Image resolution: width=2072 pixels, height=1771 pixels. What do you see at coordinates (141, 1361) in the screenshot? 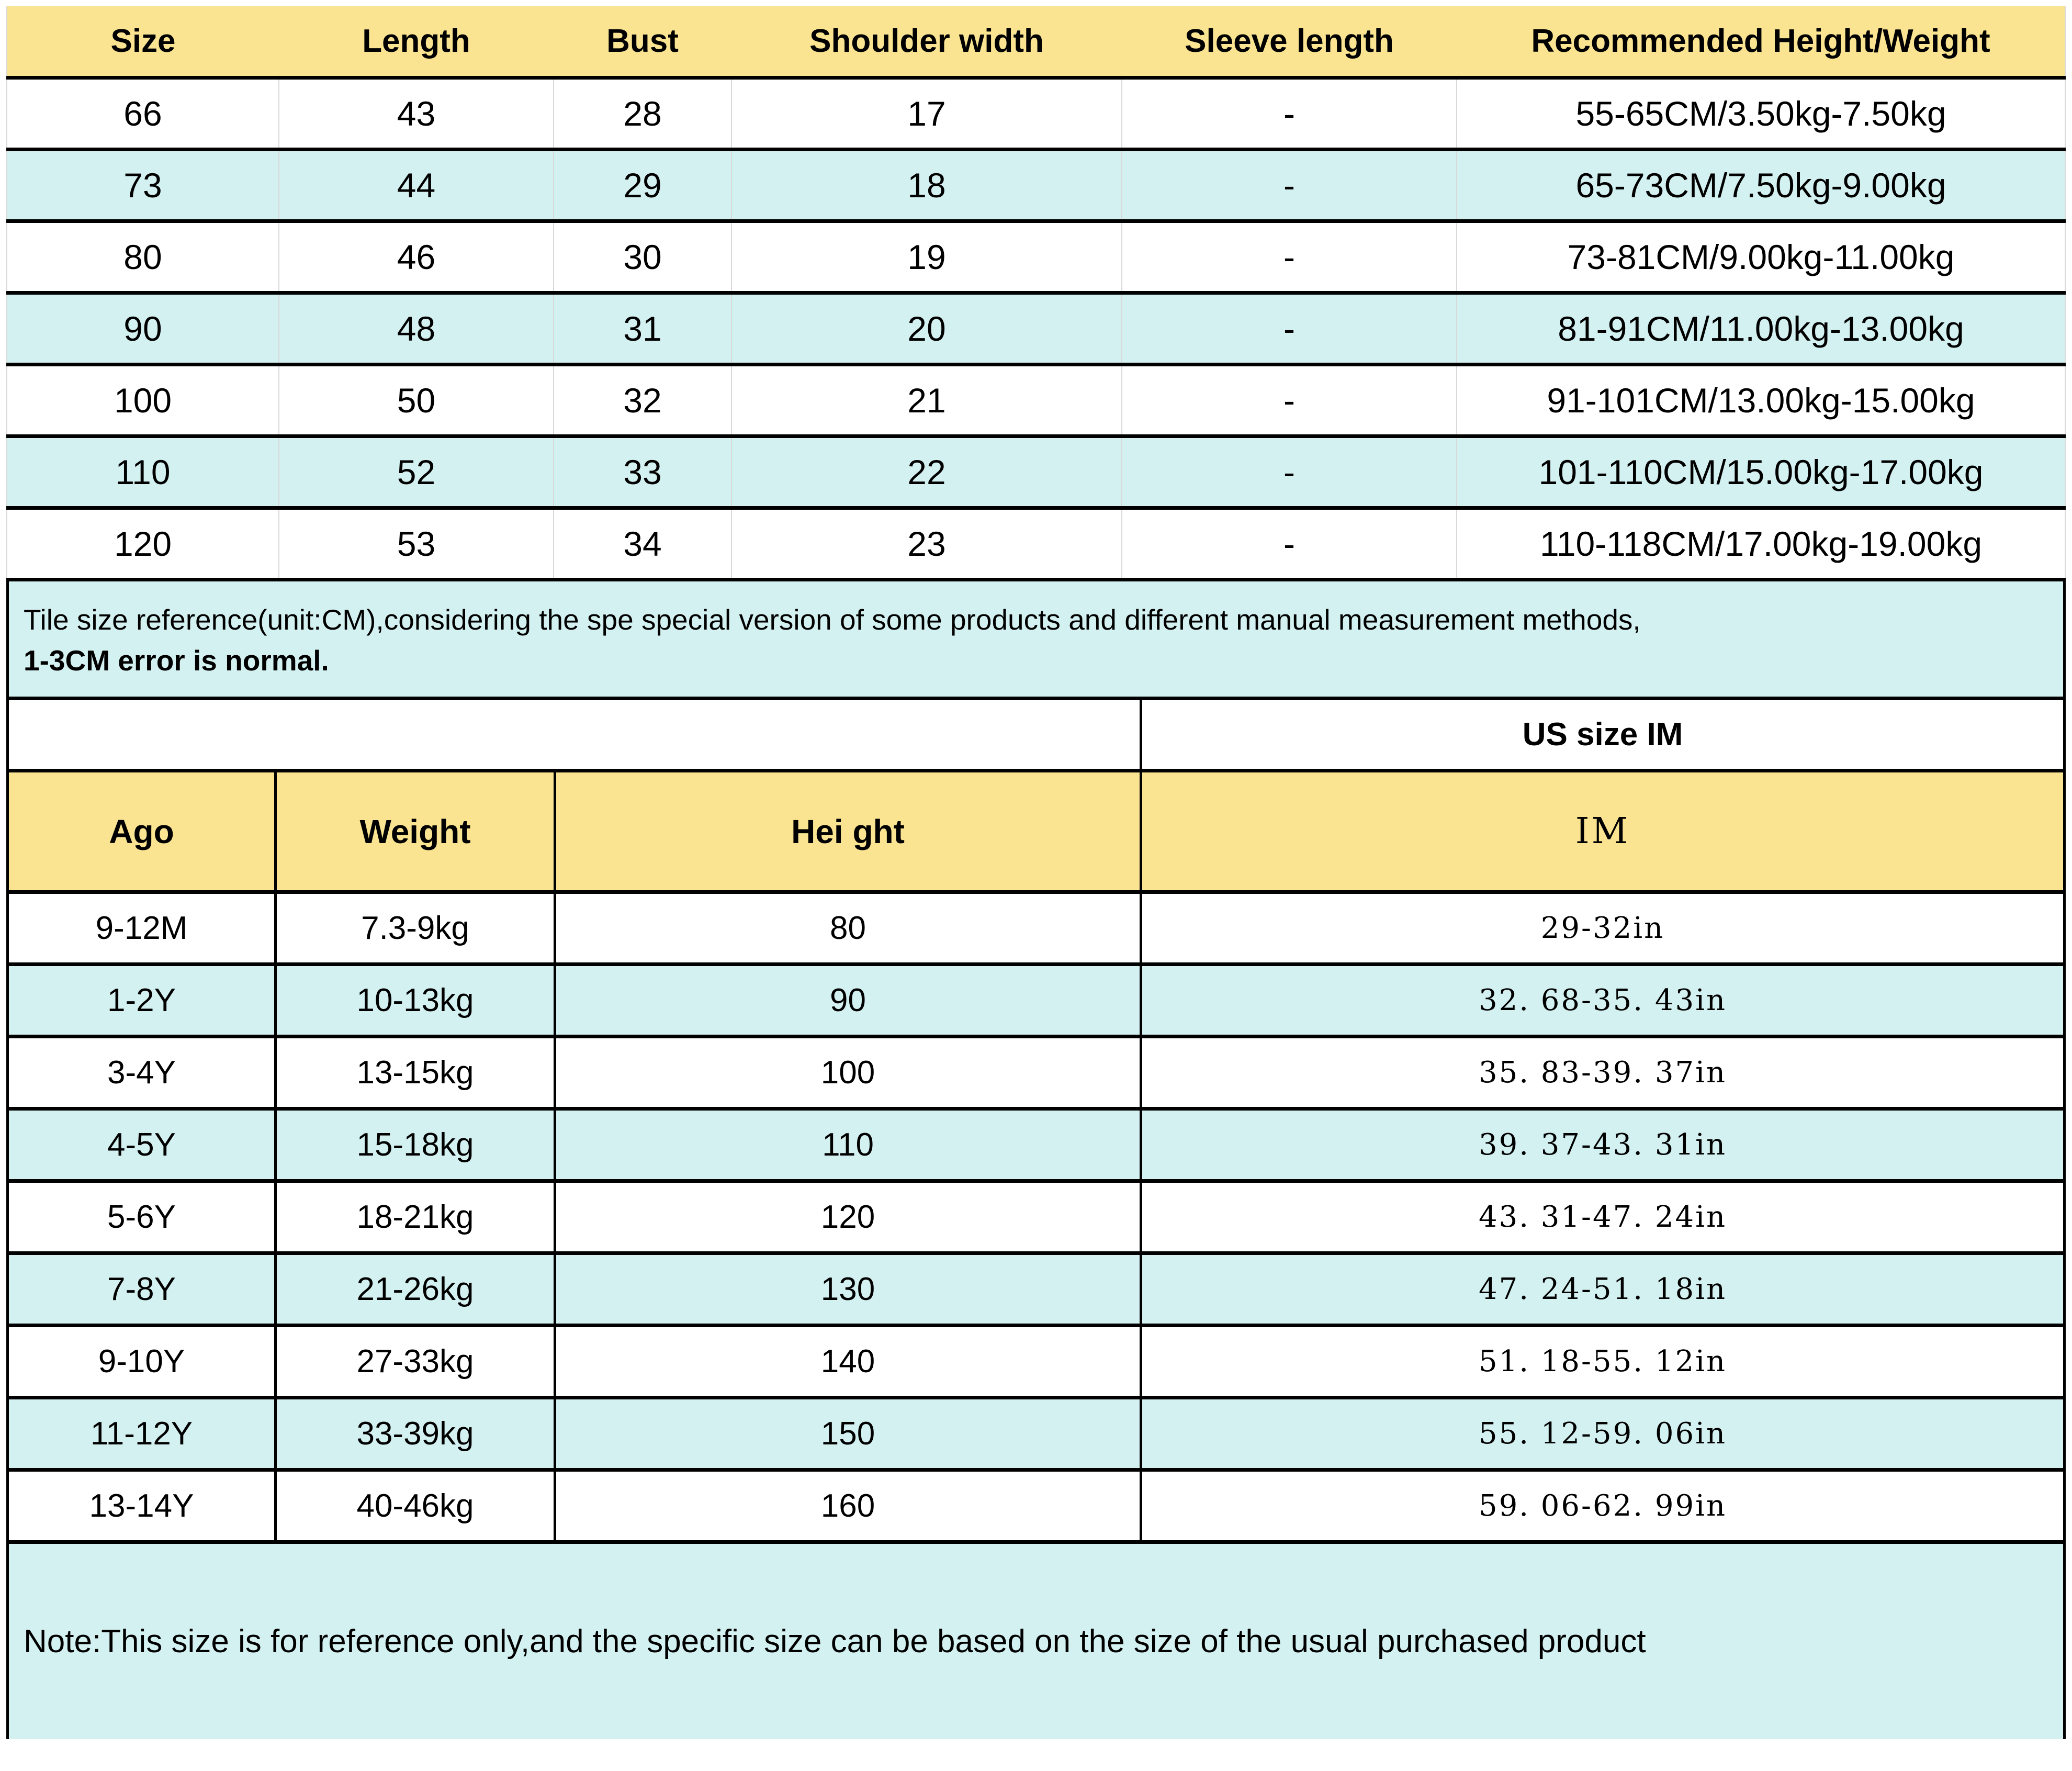
I see `table-cell: 9-10Y` at bounding box center [141, 1361].